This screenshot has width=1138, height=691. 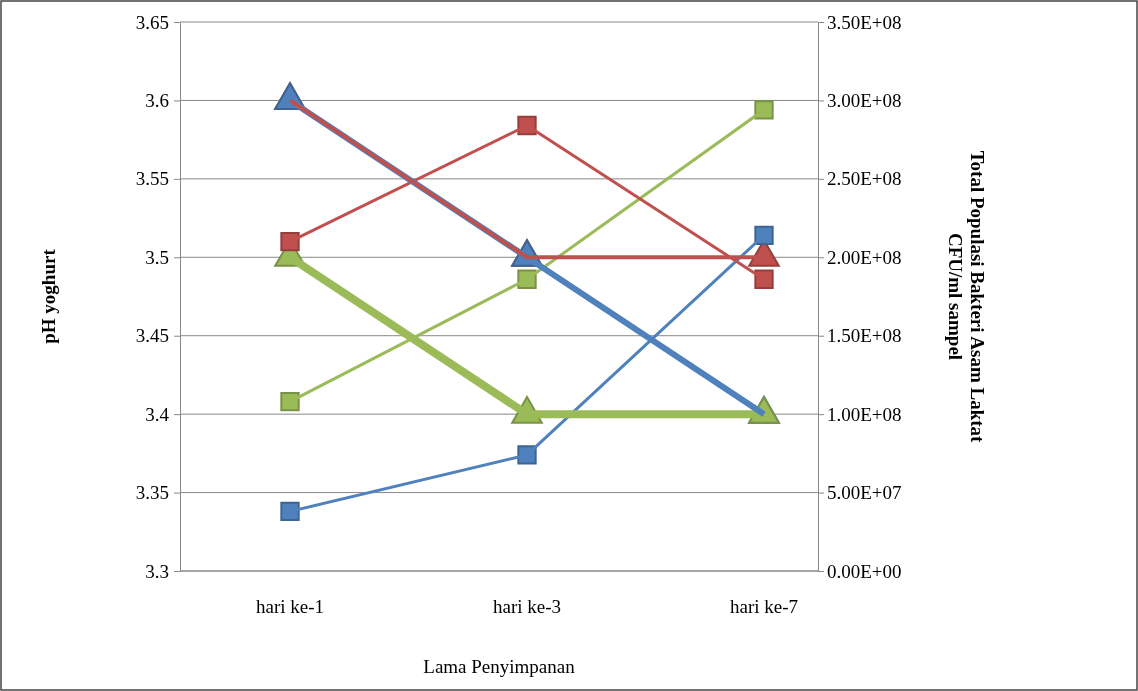 What do you see at coordinates (152, 22) in the screenshot?
I see `y-tick-label: 3.65` at bounding box center [152, 22].